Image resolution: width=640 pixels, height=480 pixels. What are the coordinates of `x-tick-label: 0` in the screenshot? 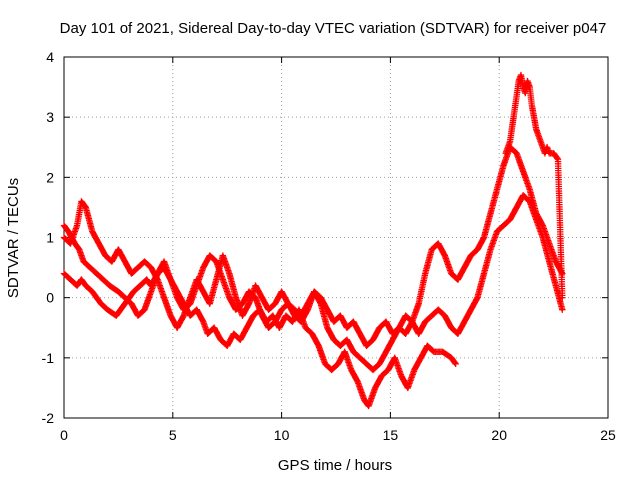 It's located at (64, 435).